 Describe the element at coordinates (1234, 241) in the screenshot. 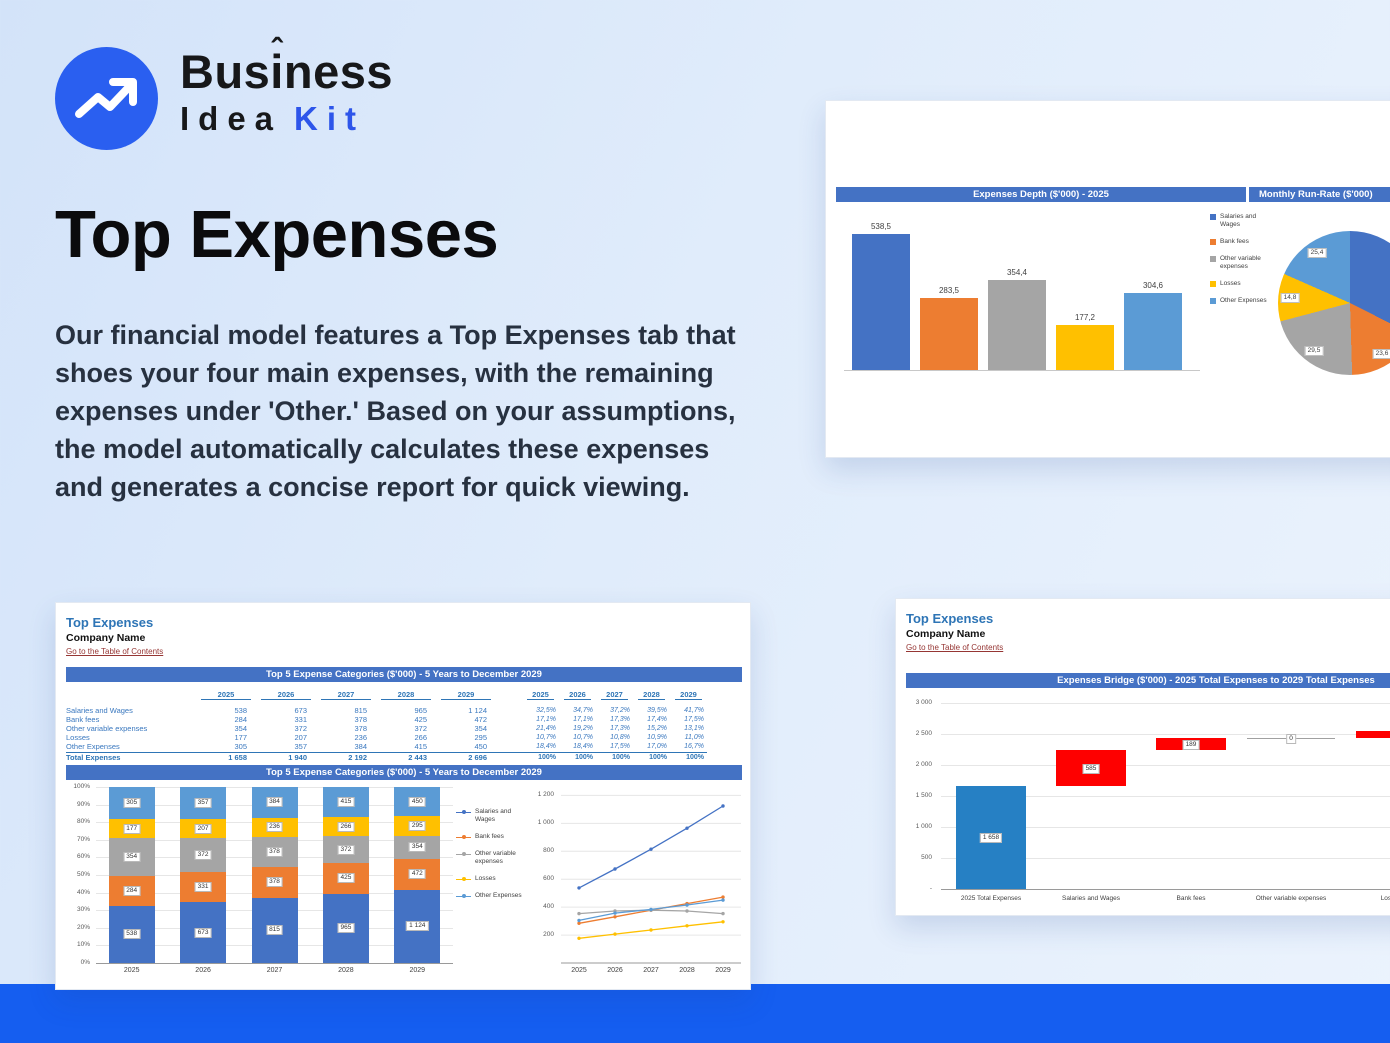

I see `legend-label: Bank fees` at that location.